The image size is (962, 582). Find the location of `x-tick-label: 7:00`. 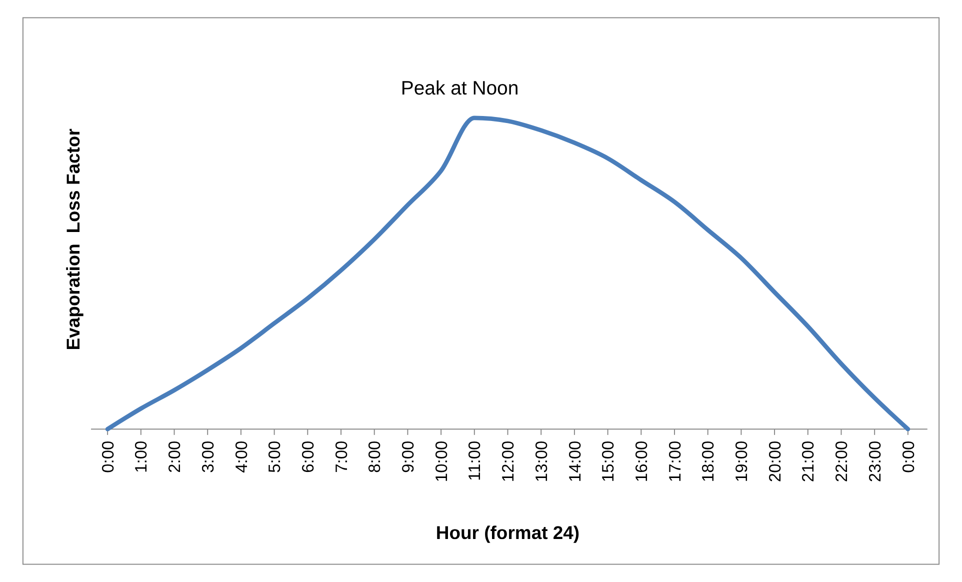

x-tick-label: 7:00 is located at coordinates (341, 456).